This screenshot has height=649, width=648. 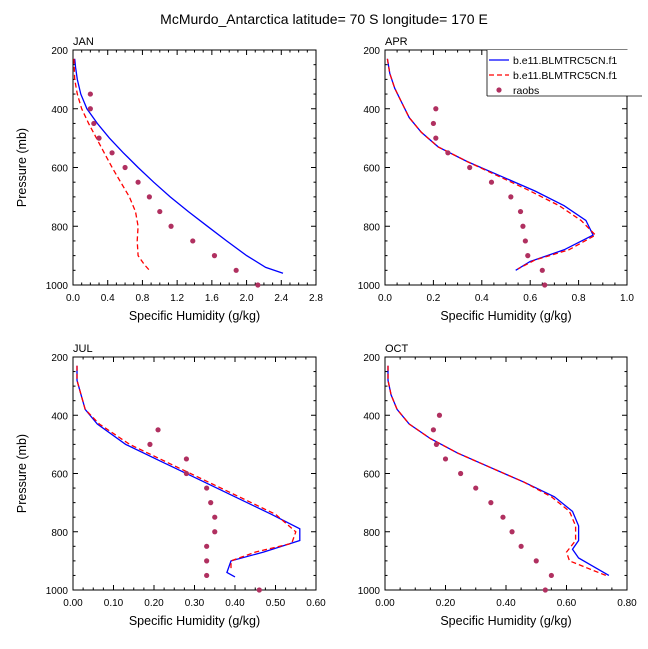 What do you see at coordinates (396, 42) in the screenshot?
I see `panel-label: APR` at bounding box center [396, 42].